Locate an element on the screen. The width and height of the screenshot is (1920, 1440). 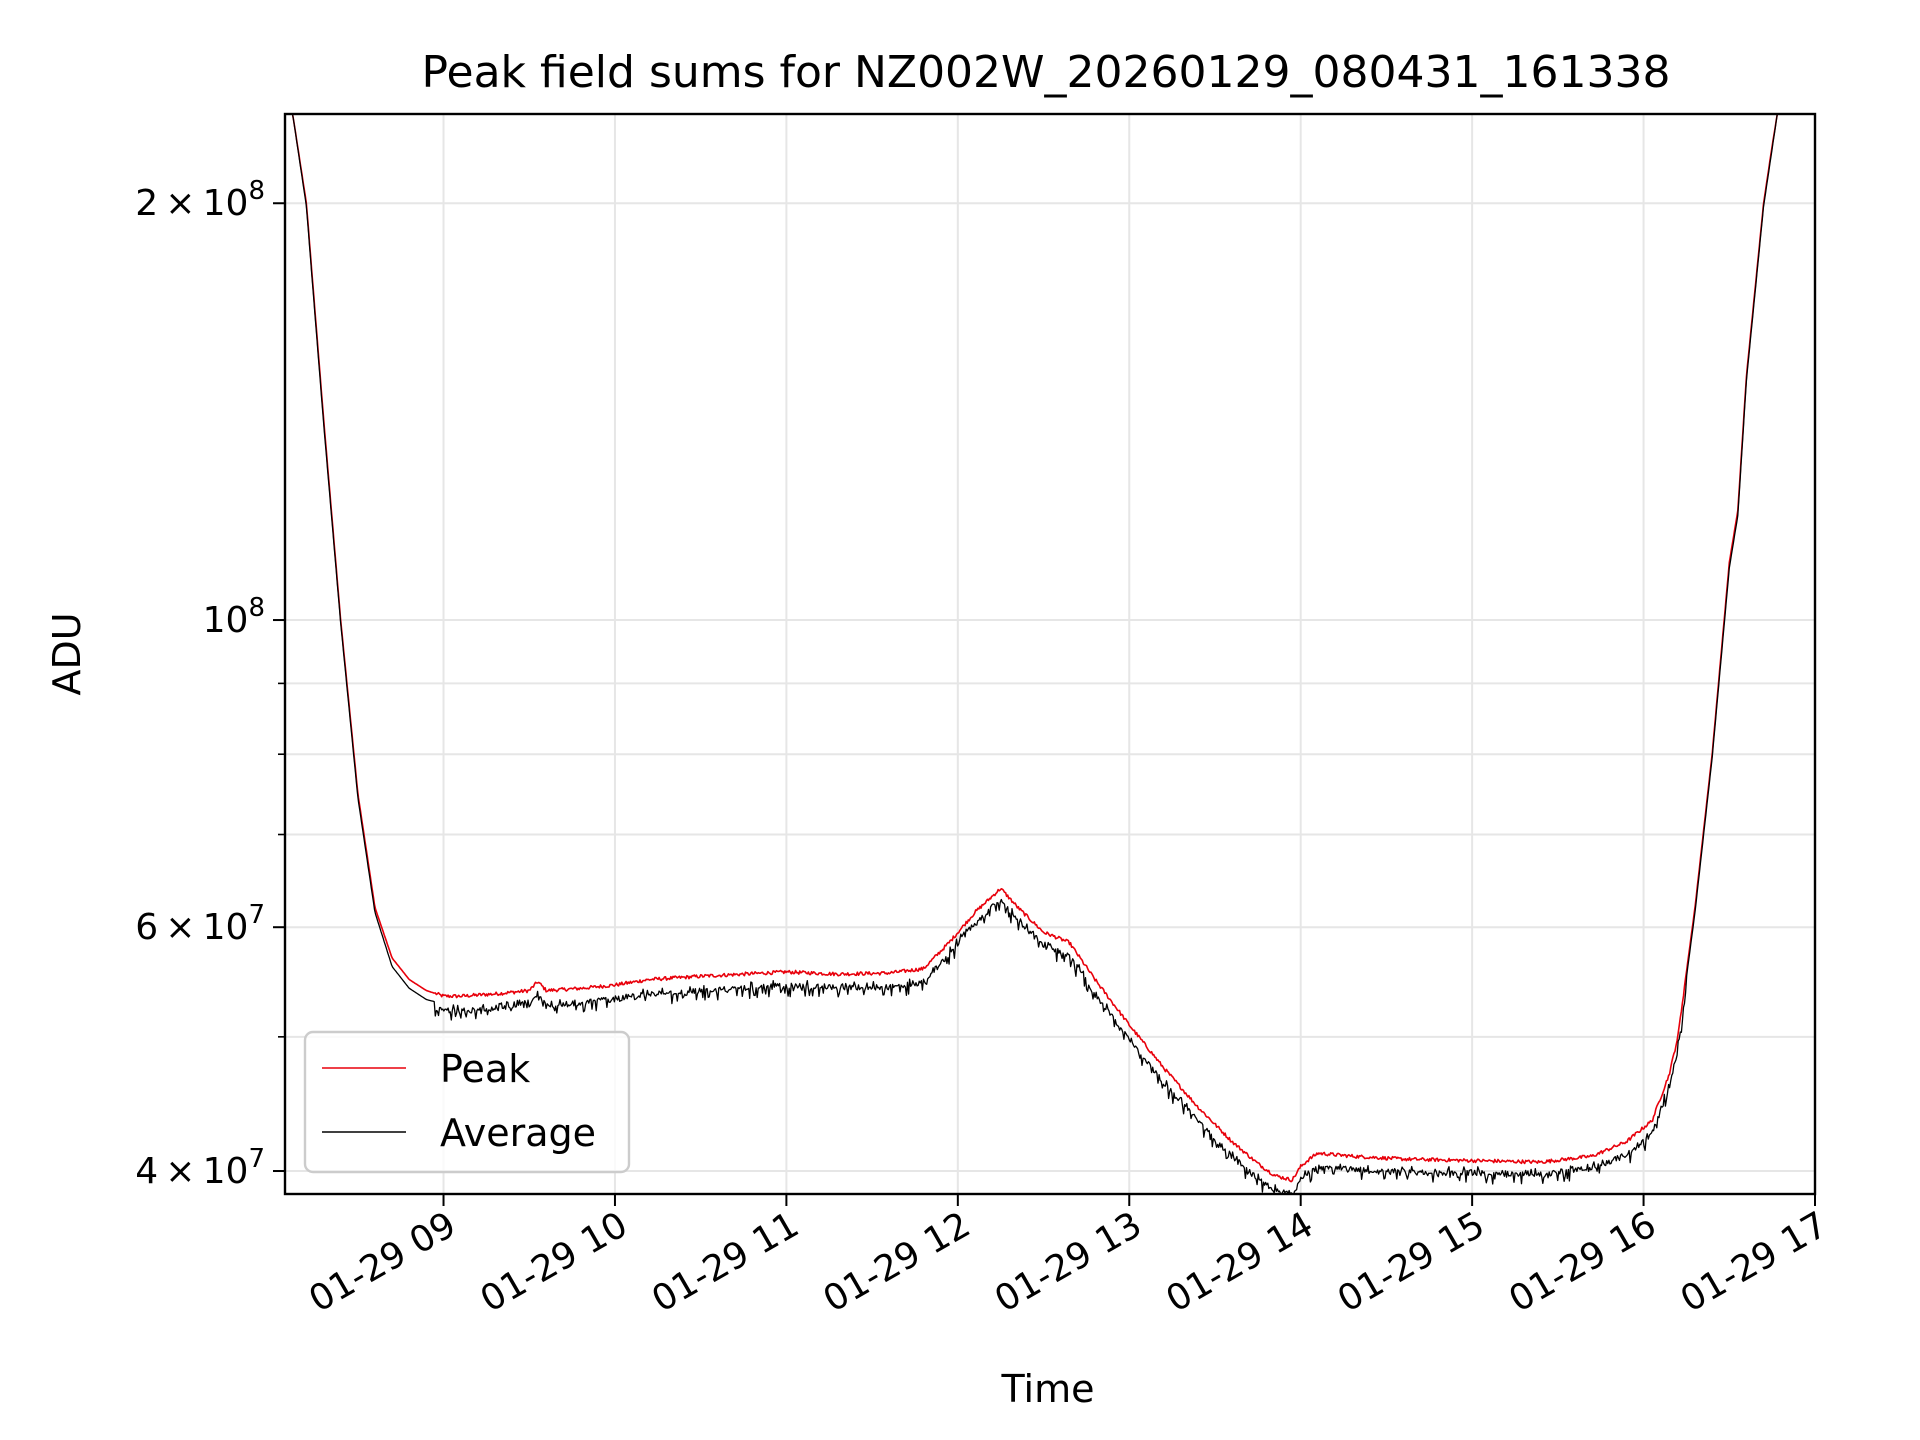
y-tick-mantissa: 6 is located at coordinates (146, 927).